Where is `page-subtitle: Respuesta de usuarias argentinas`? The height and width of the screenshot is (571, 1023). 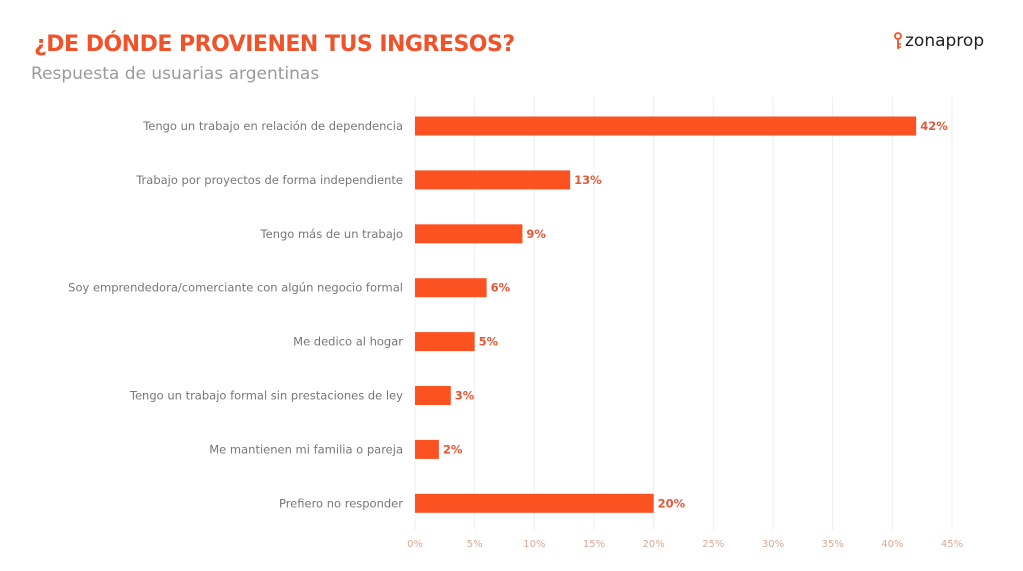 page-subtitle: Respuesta de usuarias argentinas is located at coordinates (175, 74).